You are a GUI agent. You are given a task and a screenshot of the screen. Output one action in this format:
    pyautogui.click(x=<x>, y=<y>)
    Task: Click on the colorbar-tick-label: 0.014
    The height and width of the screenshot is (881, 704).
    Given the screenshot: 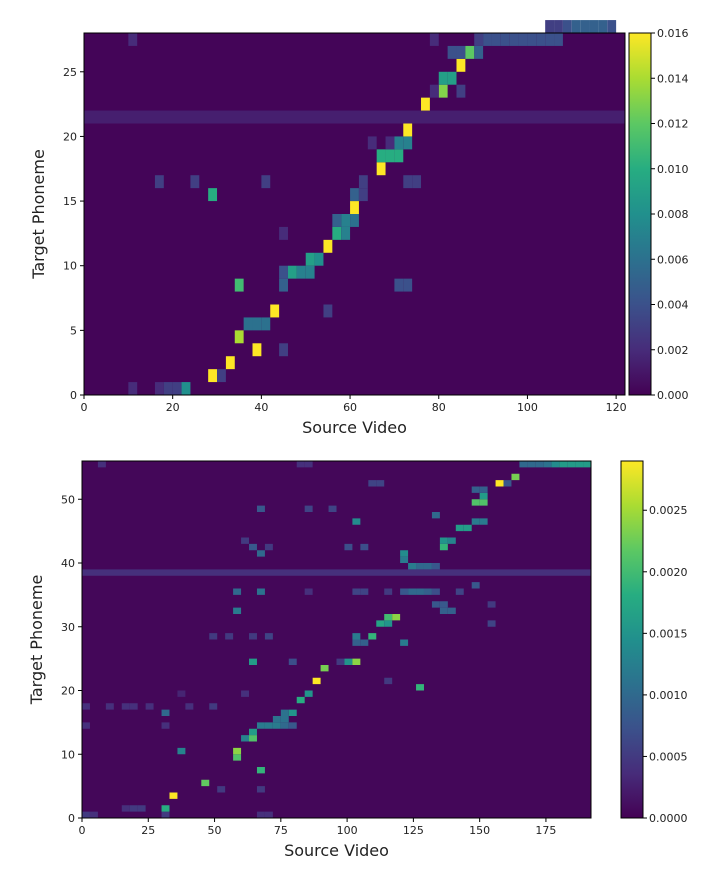 What is the action you would take?
    pyautogui.click(x=673, y=78)
    